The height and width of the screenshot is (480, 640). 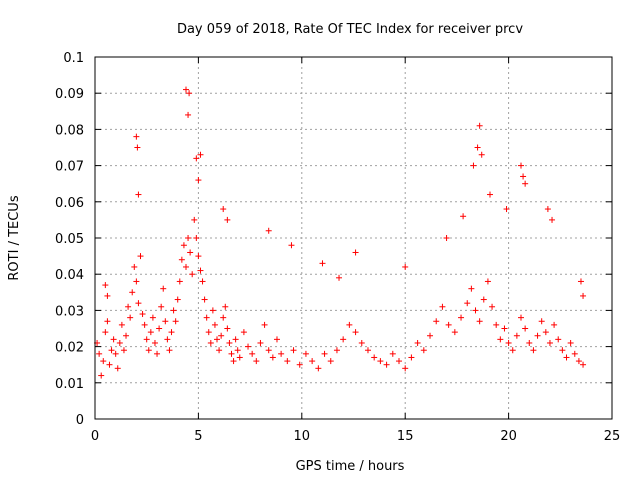 What do you see at coordinates (69, 130) in the screenshot?
I see `y-tick-label: 0.08` at bounding box center [69, 130].